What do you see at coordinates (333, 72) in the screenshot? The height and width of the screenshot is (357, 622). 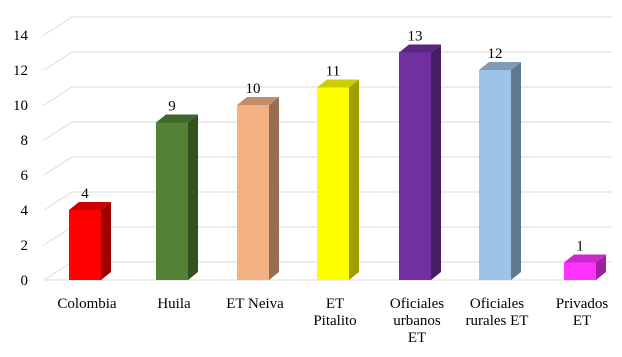 I see `data-label: 11` at bounding box center [333, 72].